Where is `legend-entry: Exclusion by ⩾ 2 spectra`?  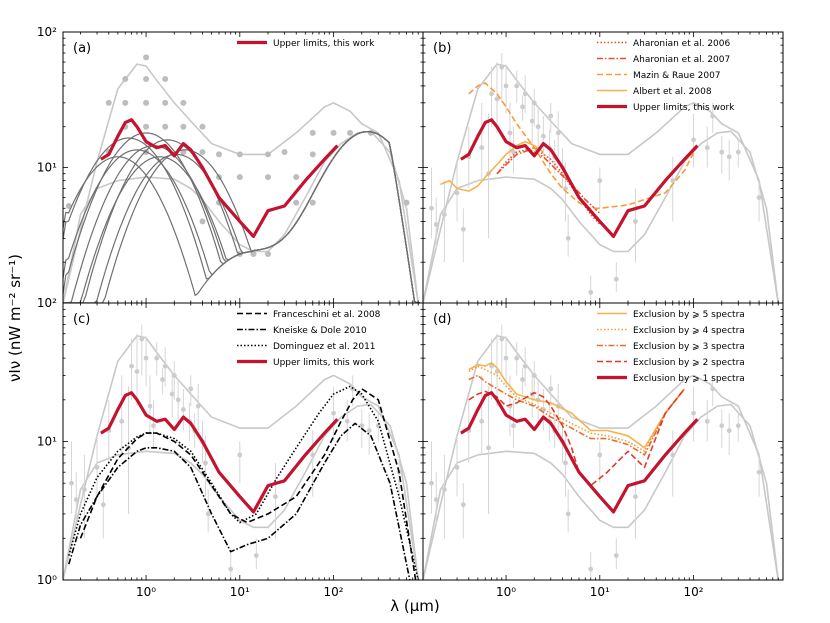
legend-entry: Exclusion by ⩾ 2 spectra is located at coordinates (689, 363).